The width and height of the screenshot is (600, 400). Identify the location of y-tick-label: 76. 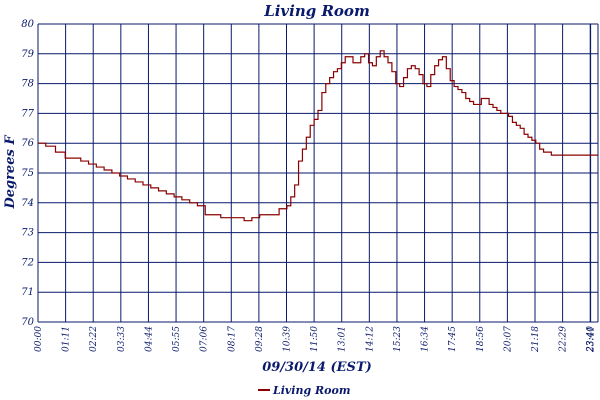
(27, 143).